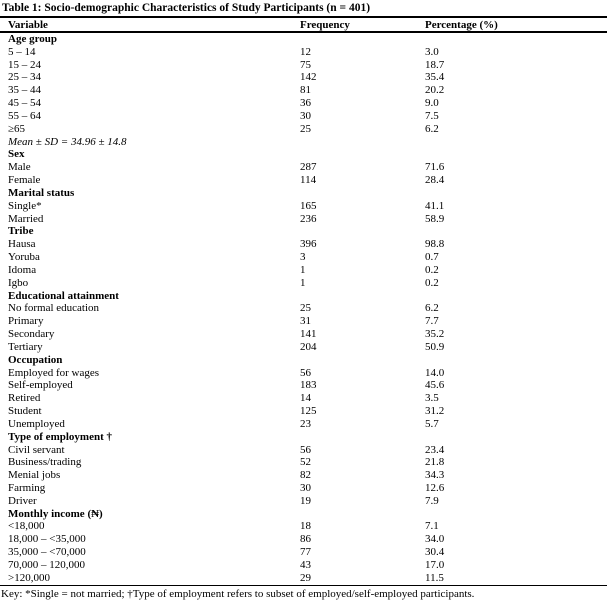 Image resolution: width=607 pixels, height=603 pixels. What do you see at coordinates (24, 115) in the screenshot?
I see `row-variable-label: 55 – 64` at bounding box center [24, 115].